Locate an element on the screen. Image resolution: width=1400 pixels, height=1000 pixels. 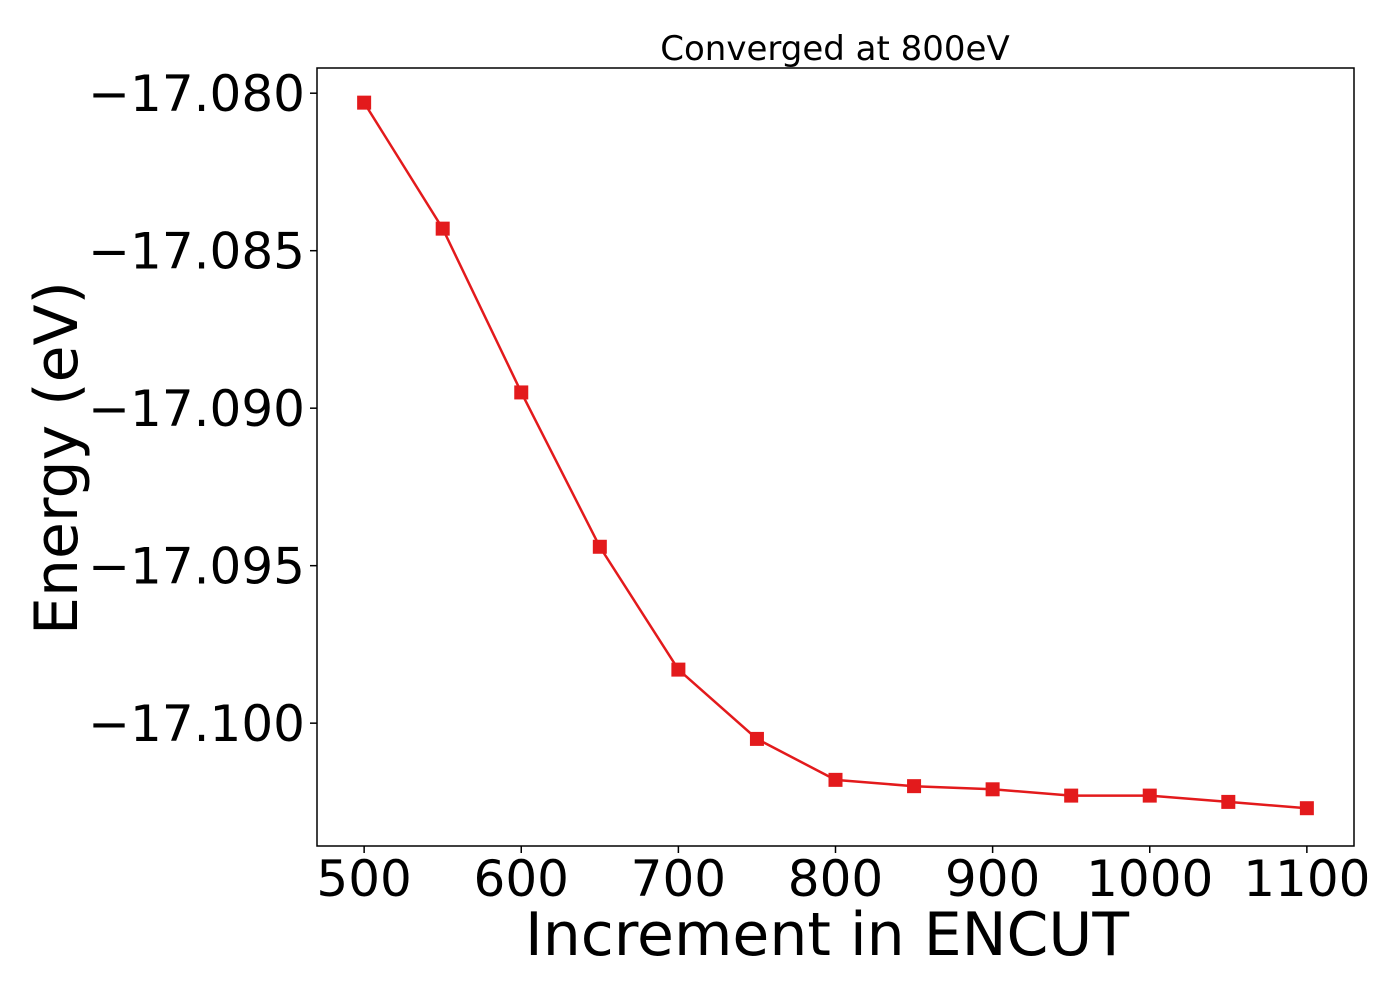
y-tick-label: −17.090 is located at coordinates (196, 409).